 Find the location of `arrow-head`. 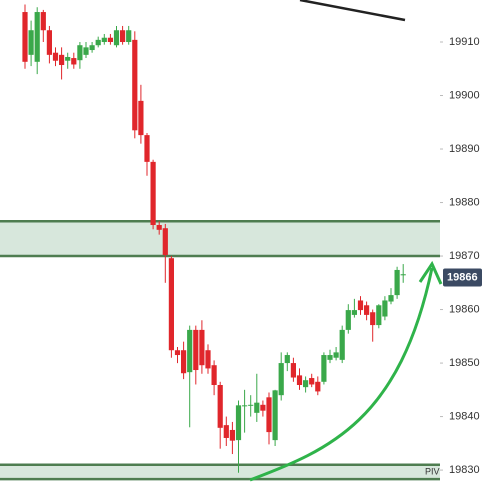

arrow-head is located at coordinates (430, 272).